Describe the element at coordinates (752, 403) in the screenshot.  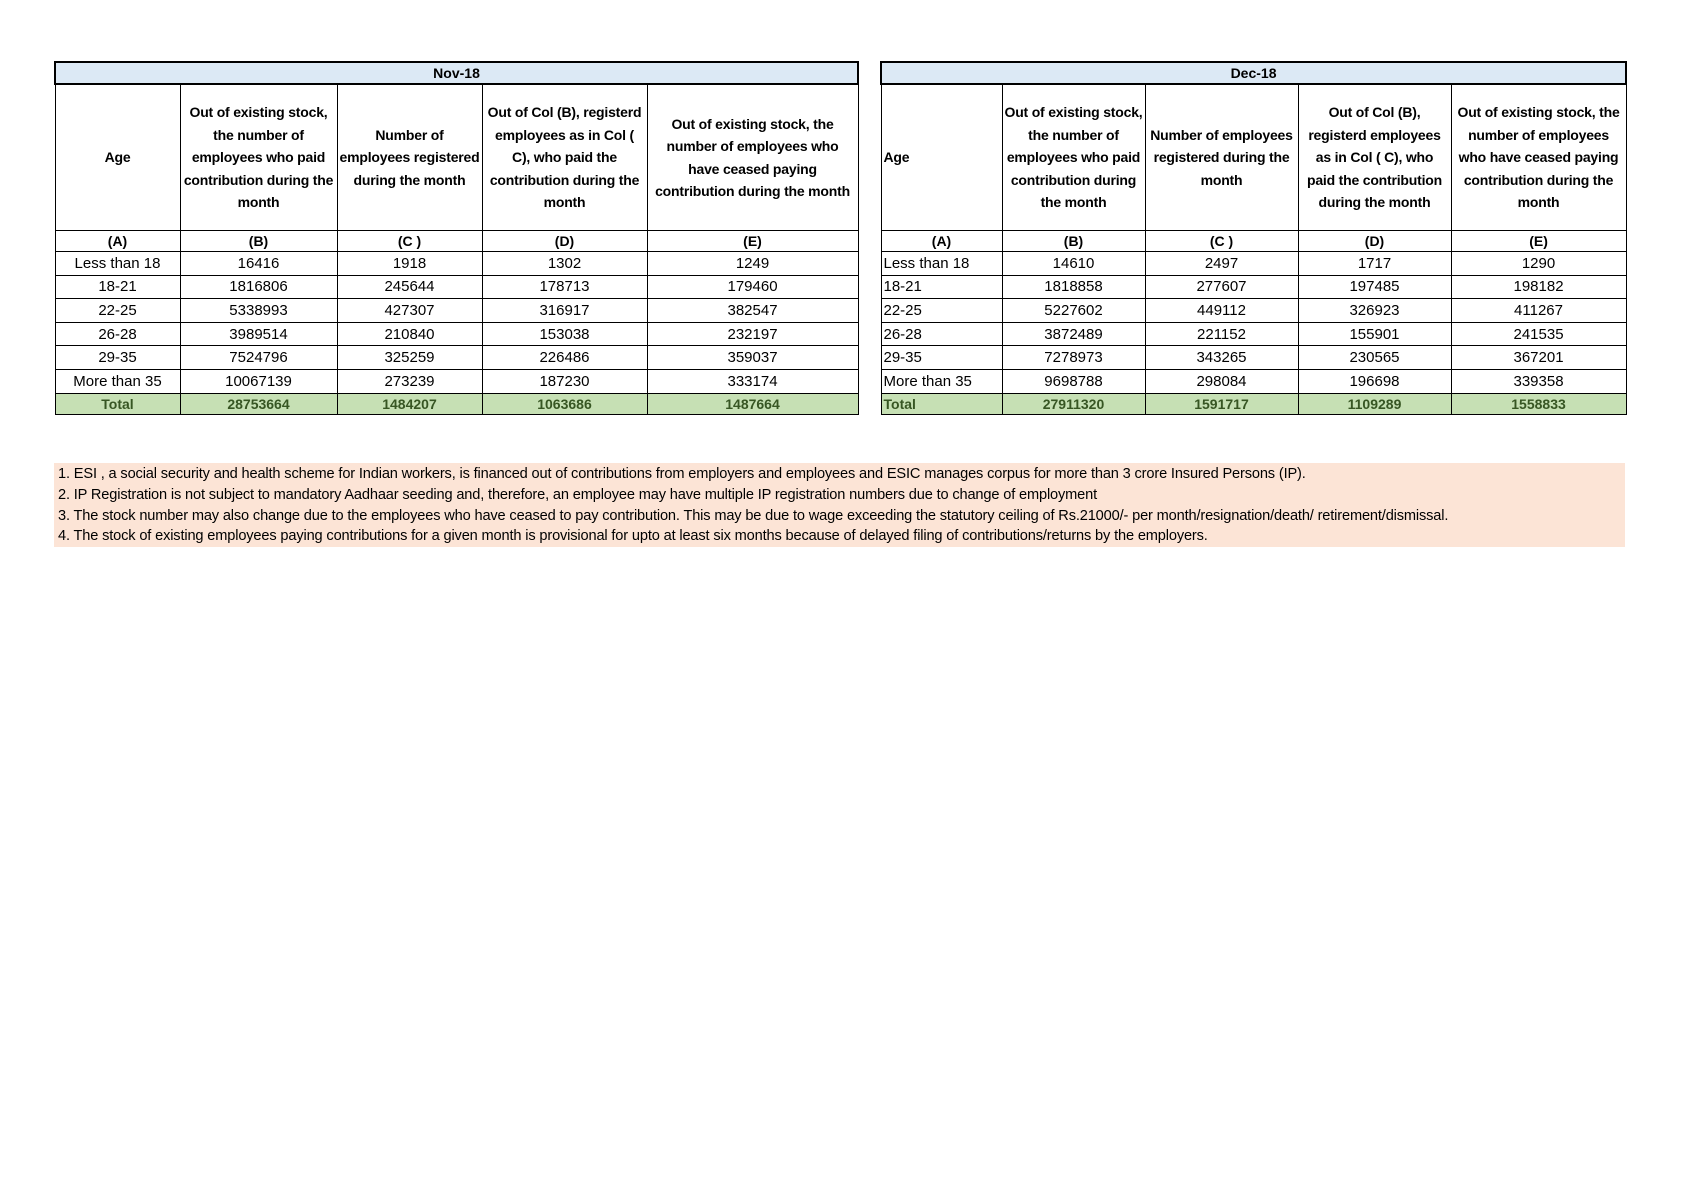
I see `total-value: 1487664` at that location.